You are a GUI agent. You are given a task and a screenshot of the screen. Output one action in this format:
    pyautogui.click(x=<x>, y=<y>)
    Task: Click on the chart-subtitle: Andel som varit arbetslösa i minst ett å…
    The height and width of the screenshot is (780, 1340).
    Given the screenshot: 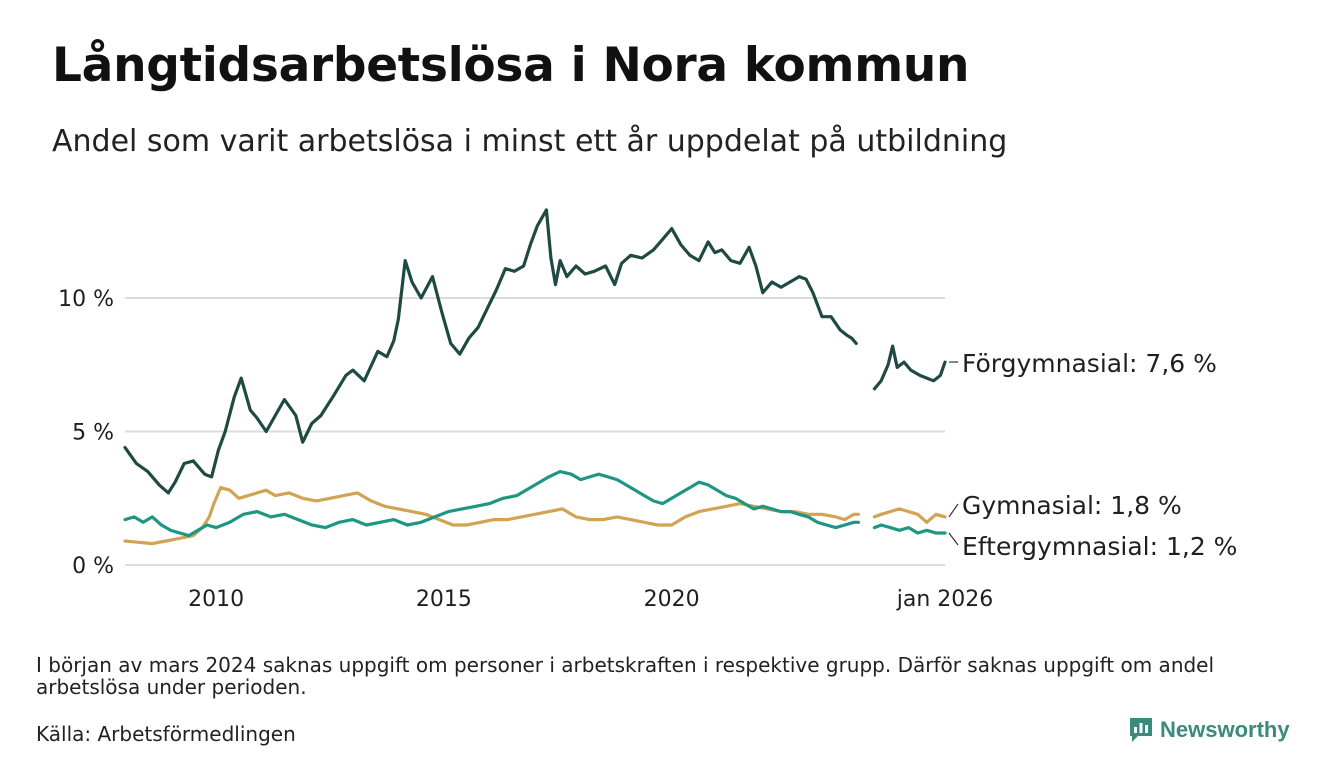 What is the action you would take?
    pyautogui.click(x=530, y=141)
    